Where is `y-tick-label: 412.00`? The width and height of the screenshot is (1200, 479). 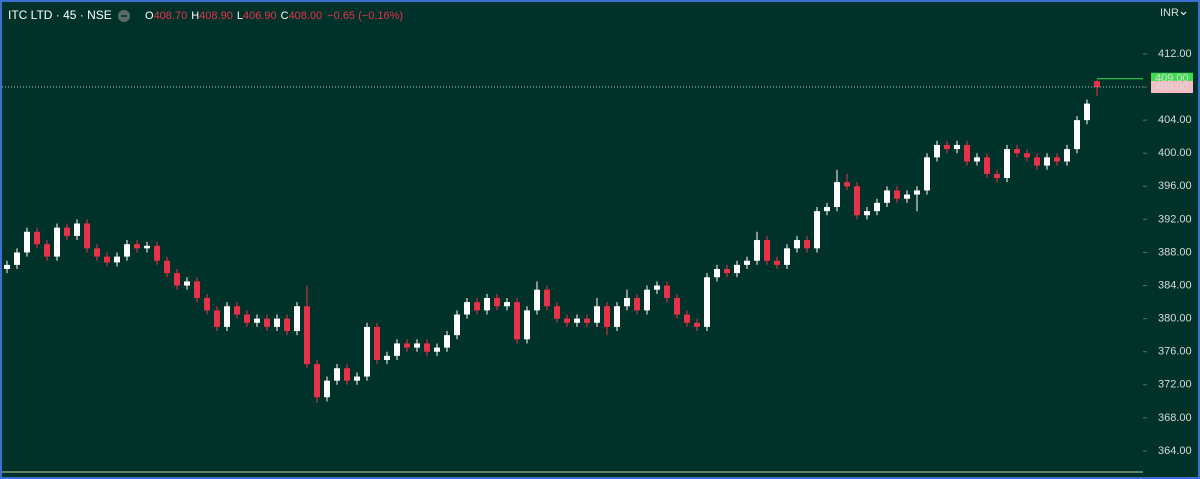 y-tick-label: 412.00 is located at coordinates (1175, 54).